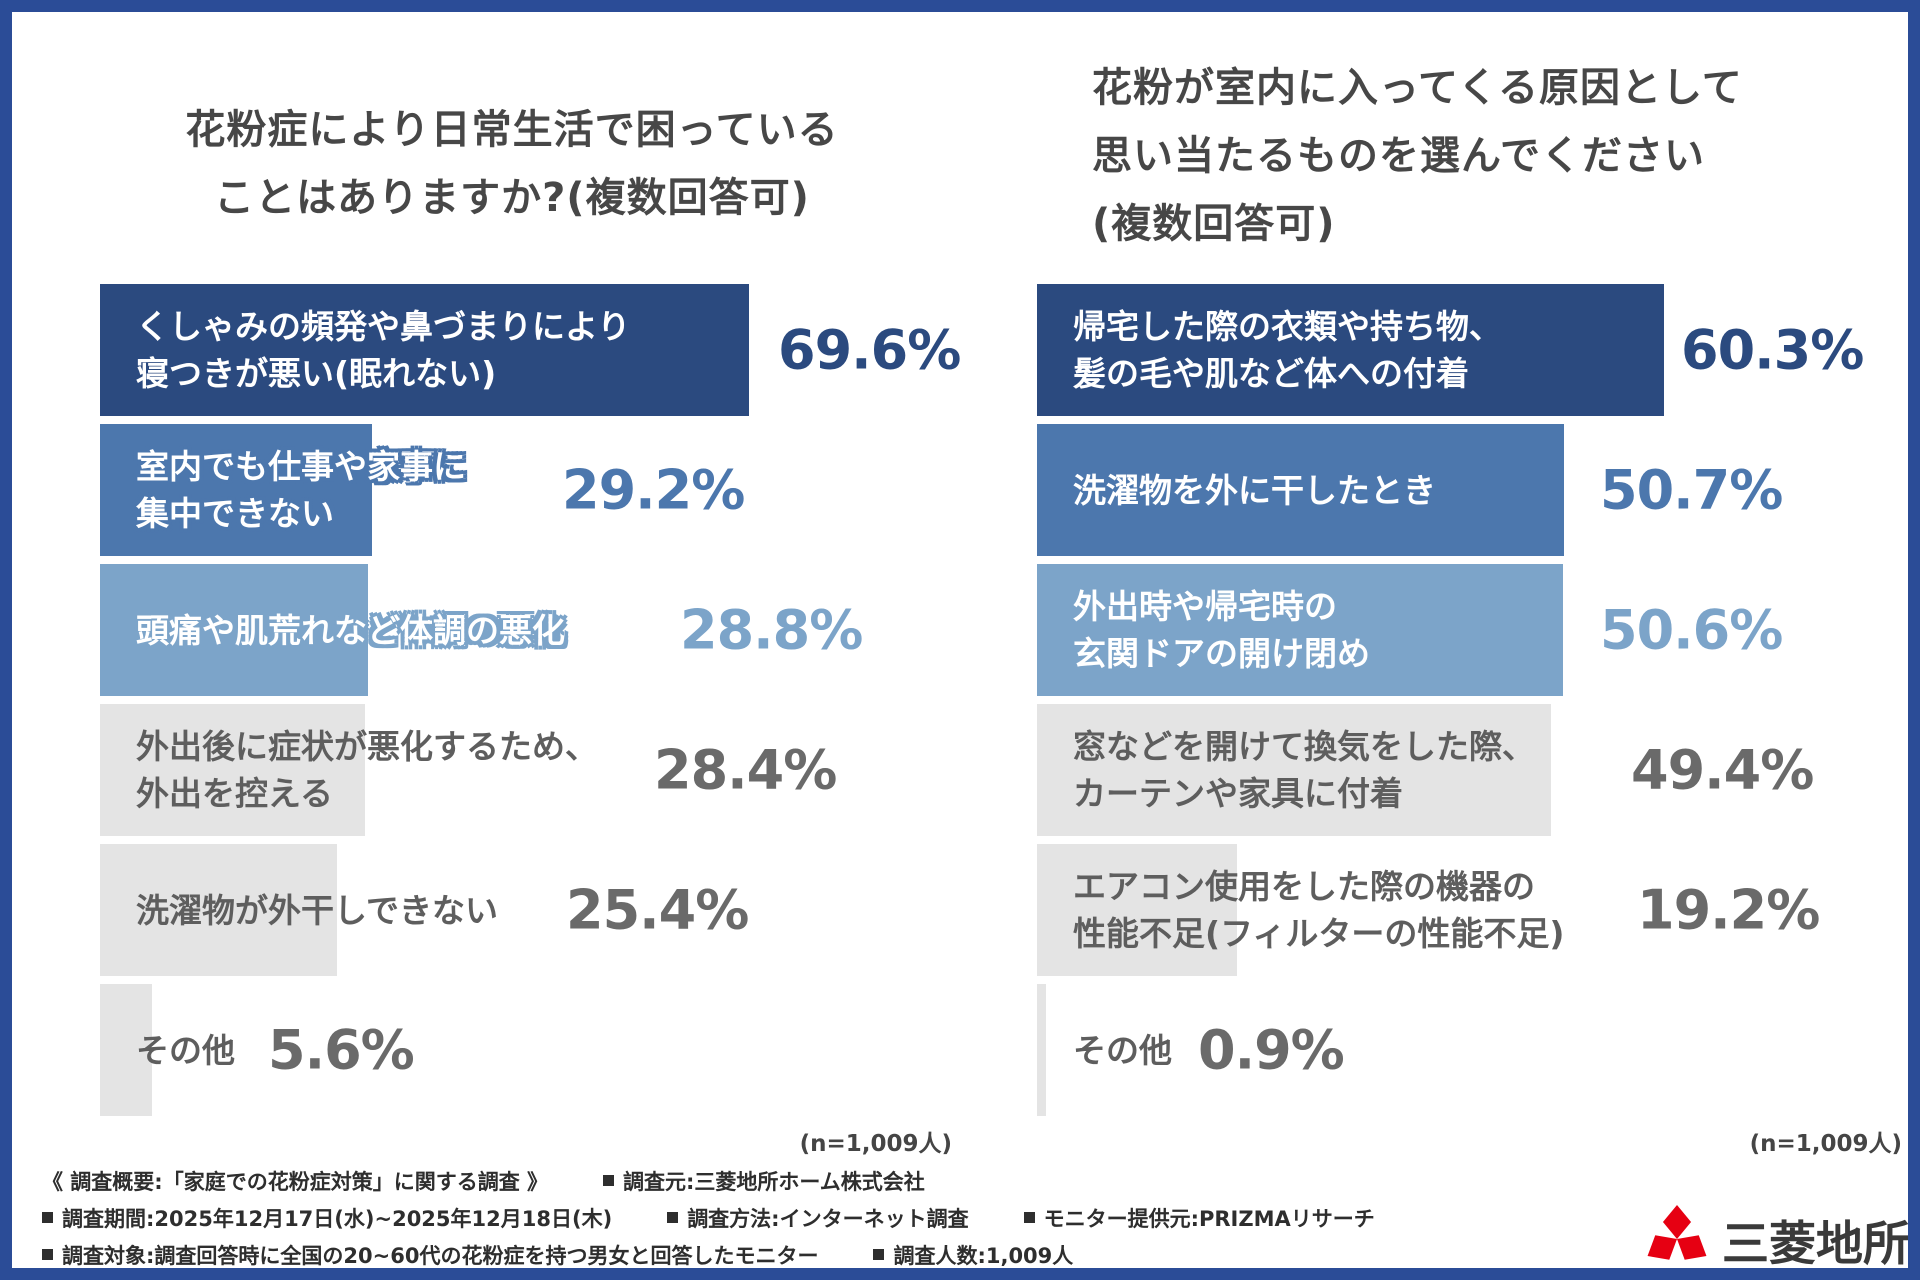  Describe the element at coordinates (1304, 770) in the screenshot. I see `bar-label: 窓などを開けて換気をした際、 カーテンや家具に付着` at that location.